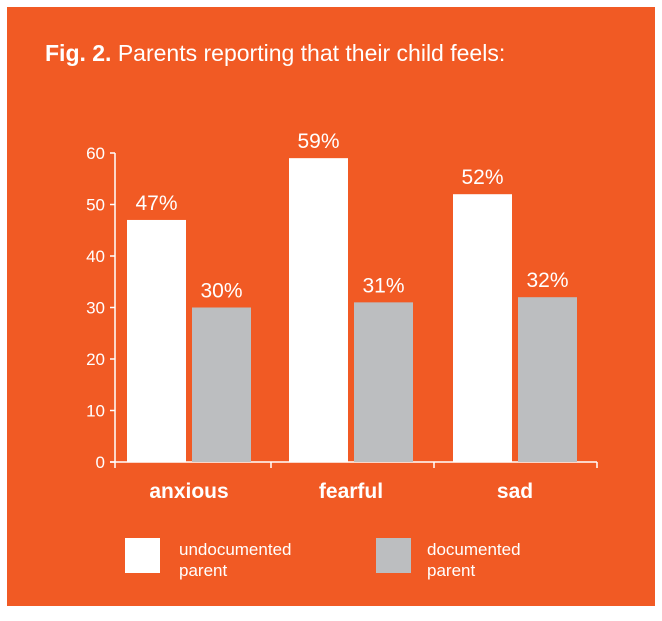 The image size is (662, 621). What do you see at coordinates (235, 549) in the screenshot?
I see `legend-label: undocumented` at bounding box center [235, 549].